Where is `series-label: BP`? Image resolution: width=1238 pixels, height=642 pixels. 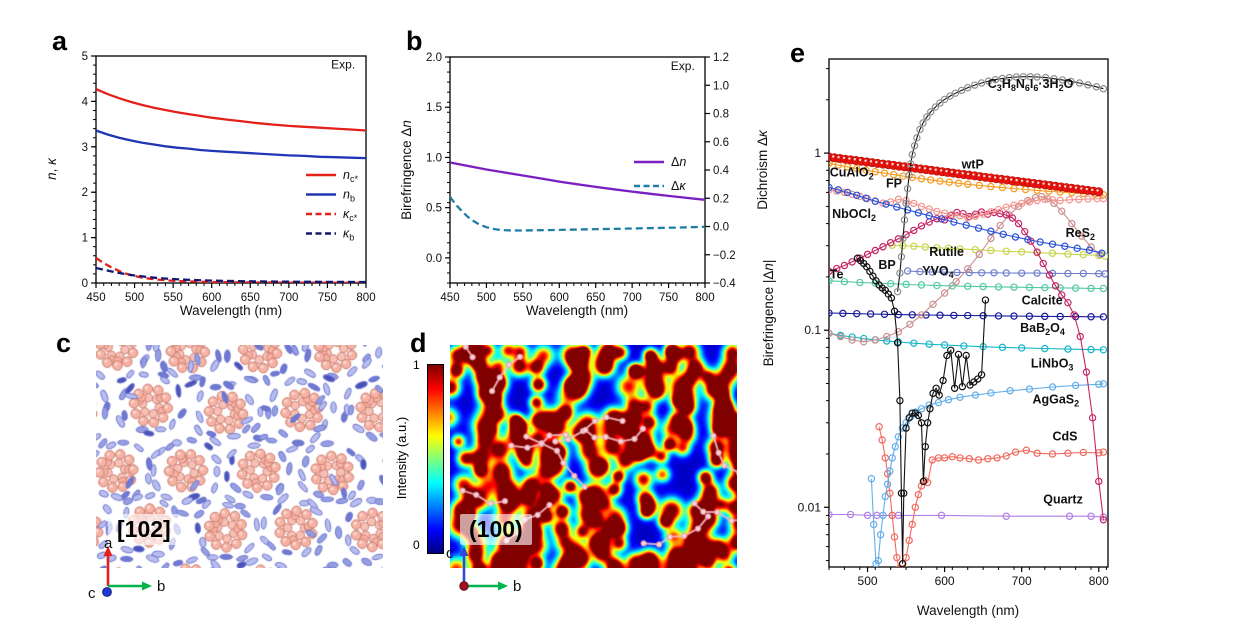
series-label: BP is located at coordinates (886, 265).